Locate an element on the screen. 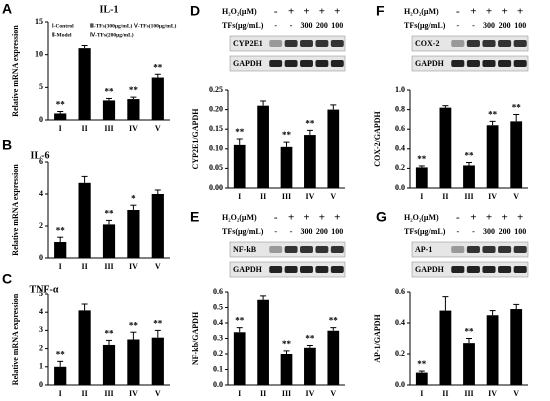 This screenshot has width=550, height=401. y-axis-label: Relative mRNA expression is located at coordinates (15, 339).